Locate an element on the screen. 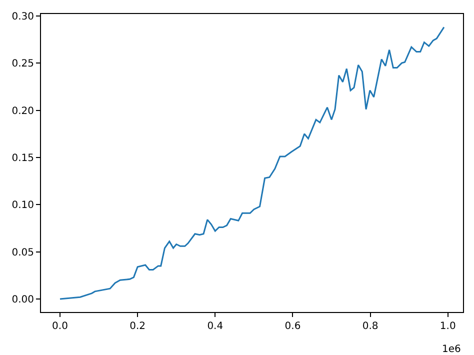 Image resolution: width=474 pixels, height=355 pixels. x-tick-label: 0.0 is located at coordinates (60, 326).